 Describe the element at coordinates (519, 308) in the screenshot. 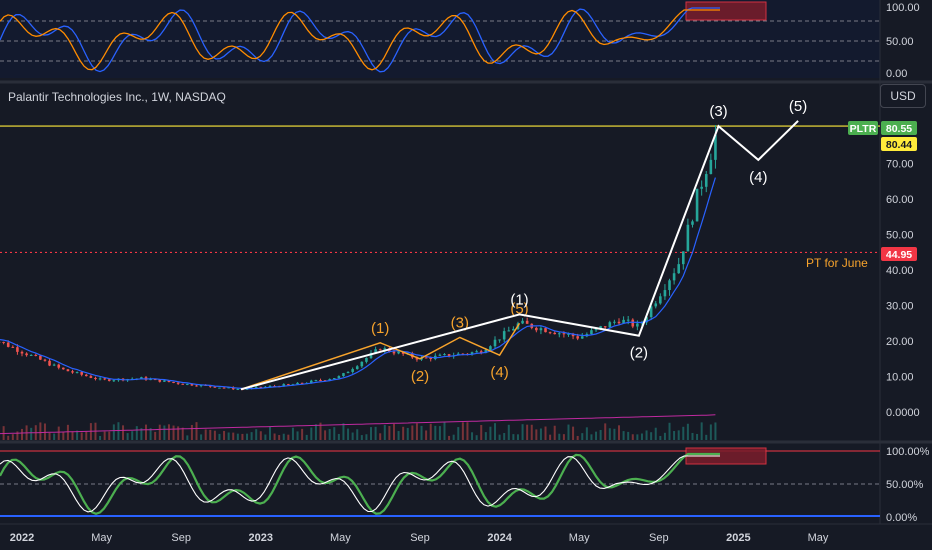

I see `orange-wave-label: (5)` at that location.